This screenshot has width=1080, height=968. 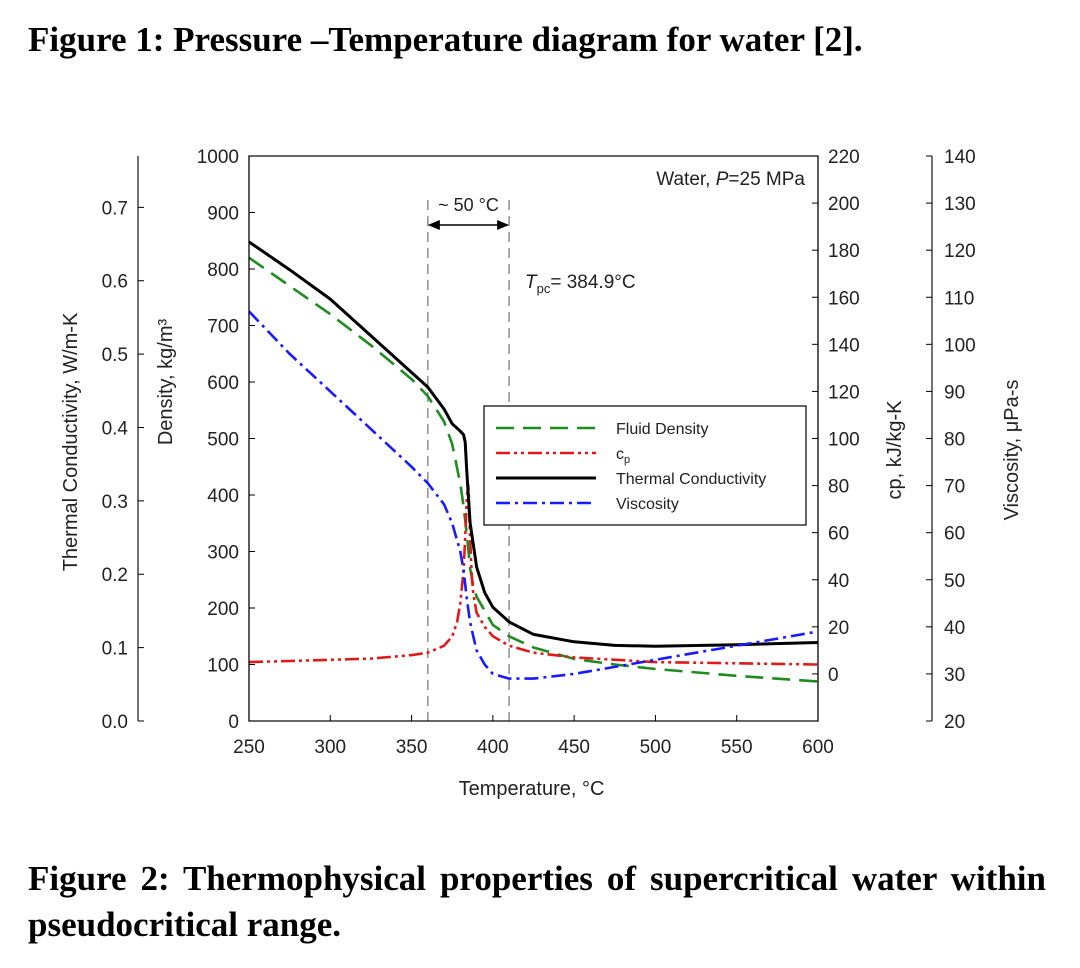 I want to click on cp-tick-label: 140, so click(x=844, y=345).